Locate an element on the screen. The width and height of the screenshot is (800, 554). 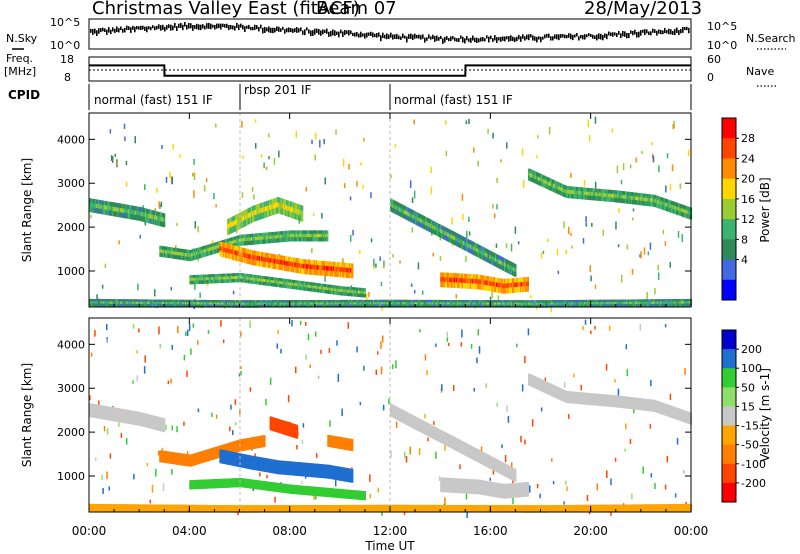
freq-line is located at coordinates (390, 70).